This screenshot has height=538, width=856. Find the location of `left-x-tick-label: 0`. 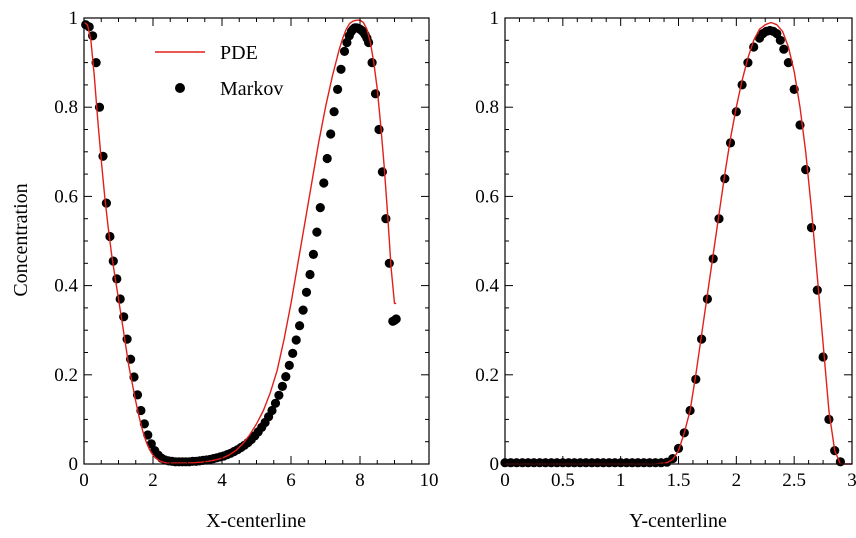

left-x-tick-label: 0 is located at coordinates (84, 480).